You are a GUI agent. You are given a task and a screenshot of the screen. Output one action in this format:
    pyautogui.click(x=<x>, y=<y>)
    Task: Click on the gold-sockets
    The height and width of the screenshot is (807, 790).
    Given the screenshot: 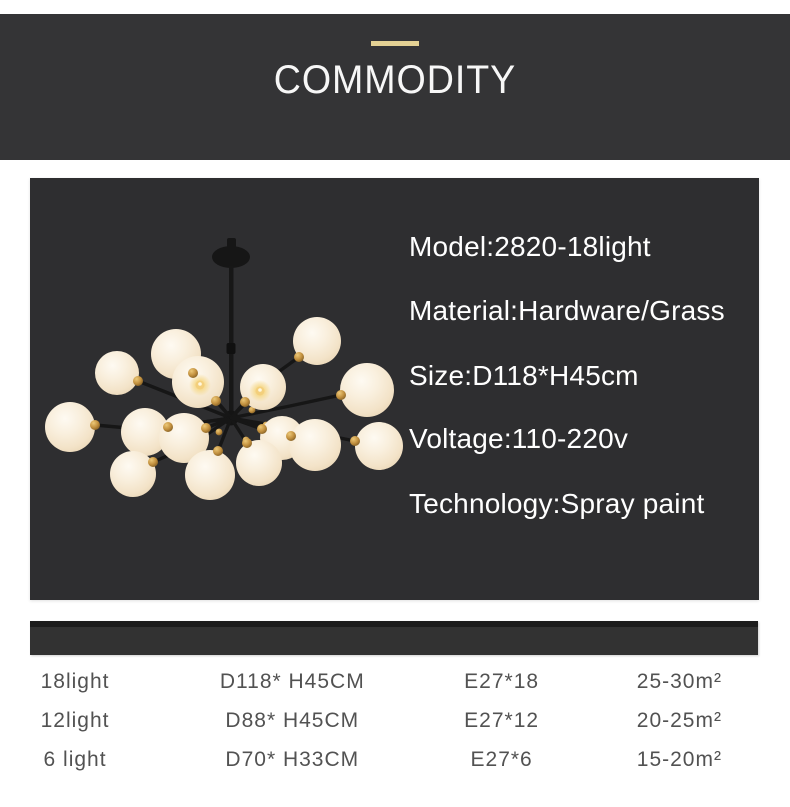 What is the action you would take?
    pyautogui.click(x=225, y=409)
    